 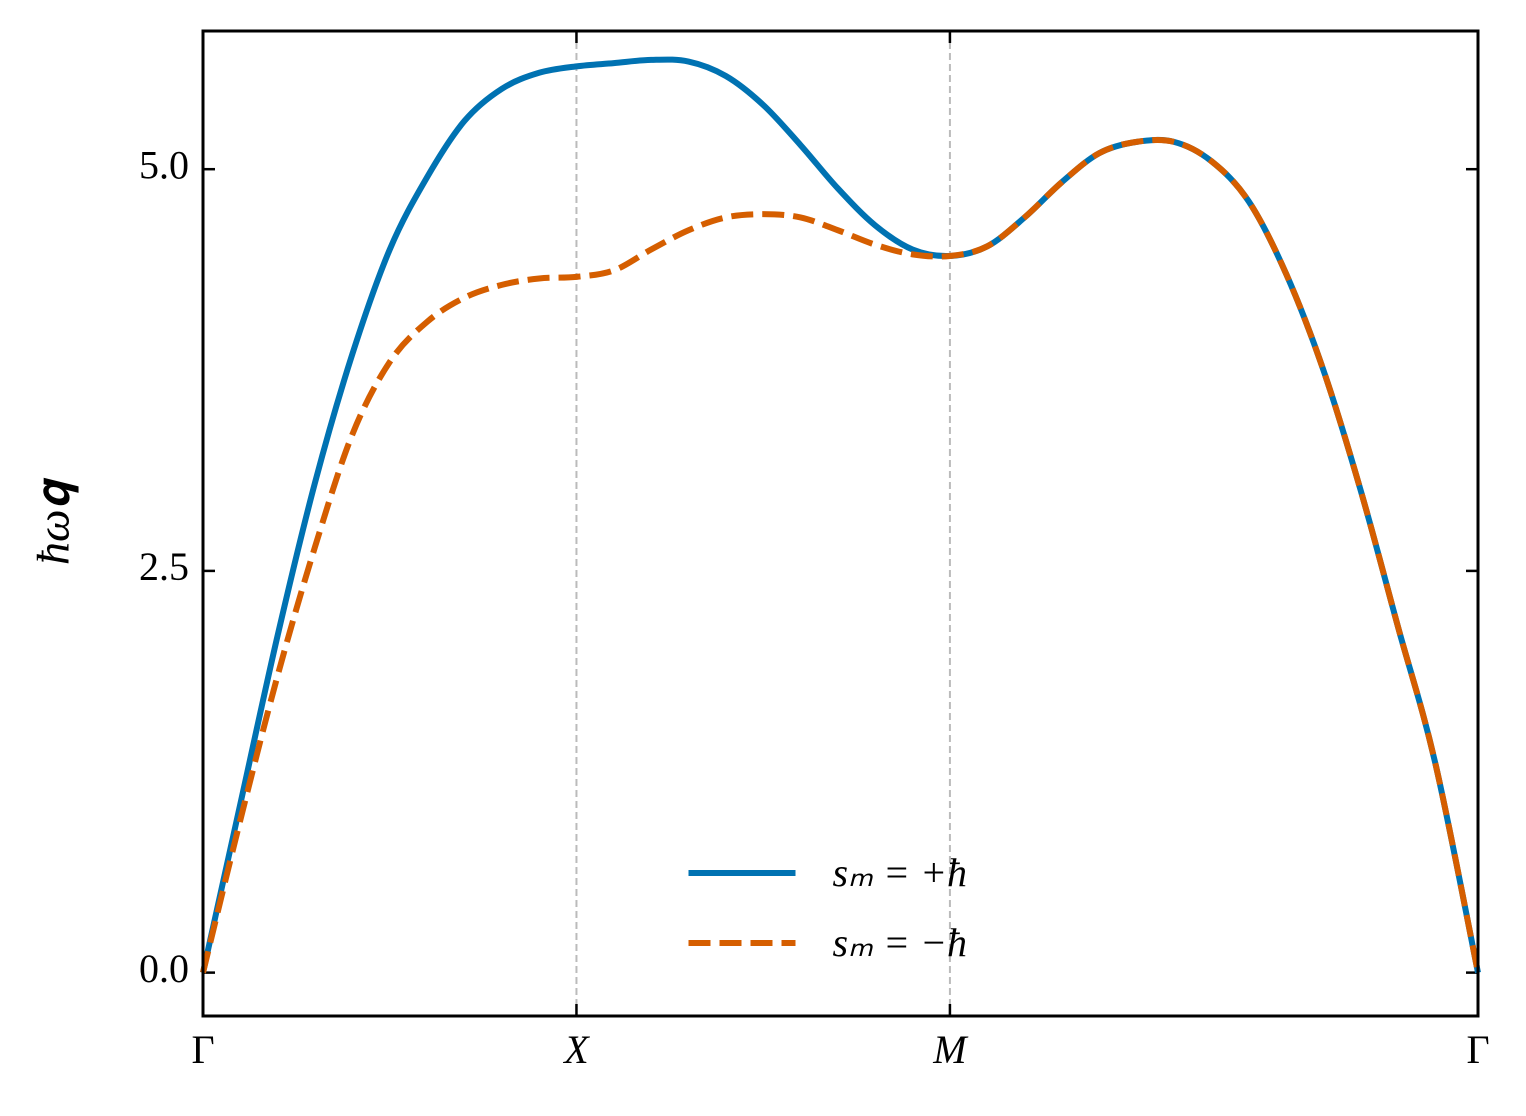 I want to click on legend-label: sₘ = −ħ, so click(x=900, y=942).